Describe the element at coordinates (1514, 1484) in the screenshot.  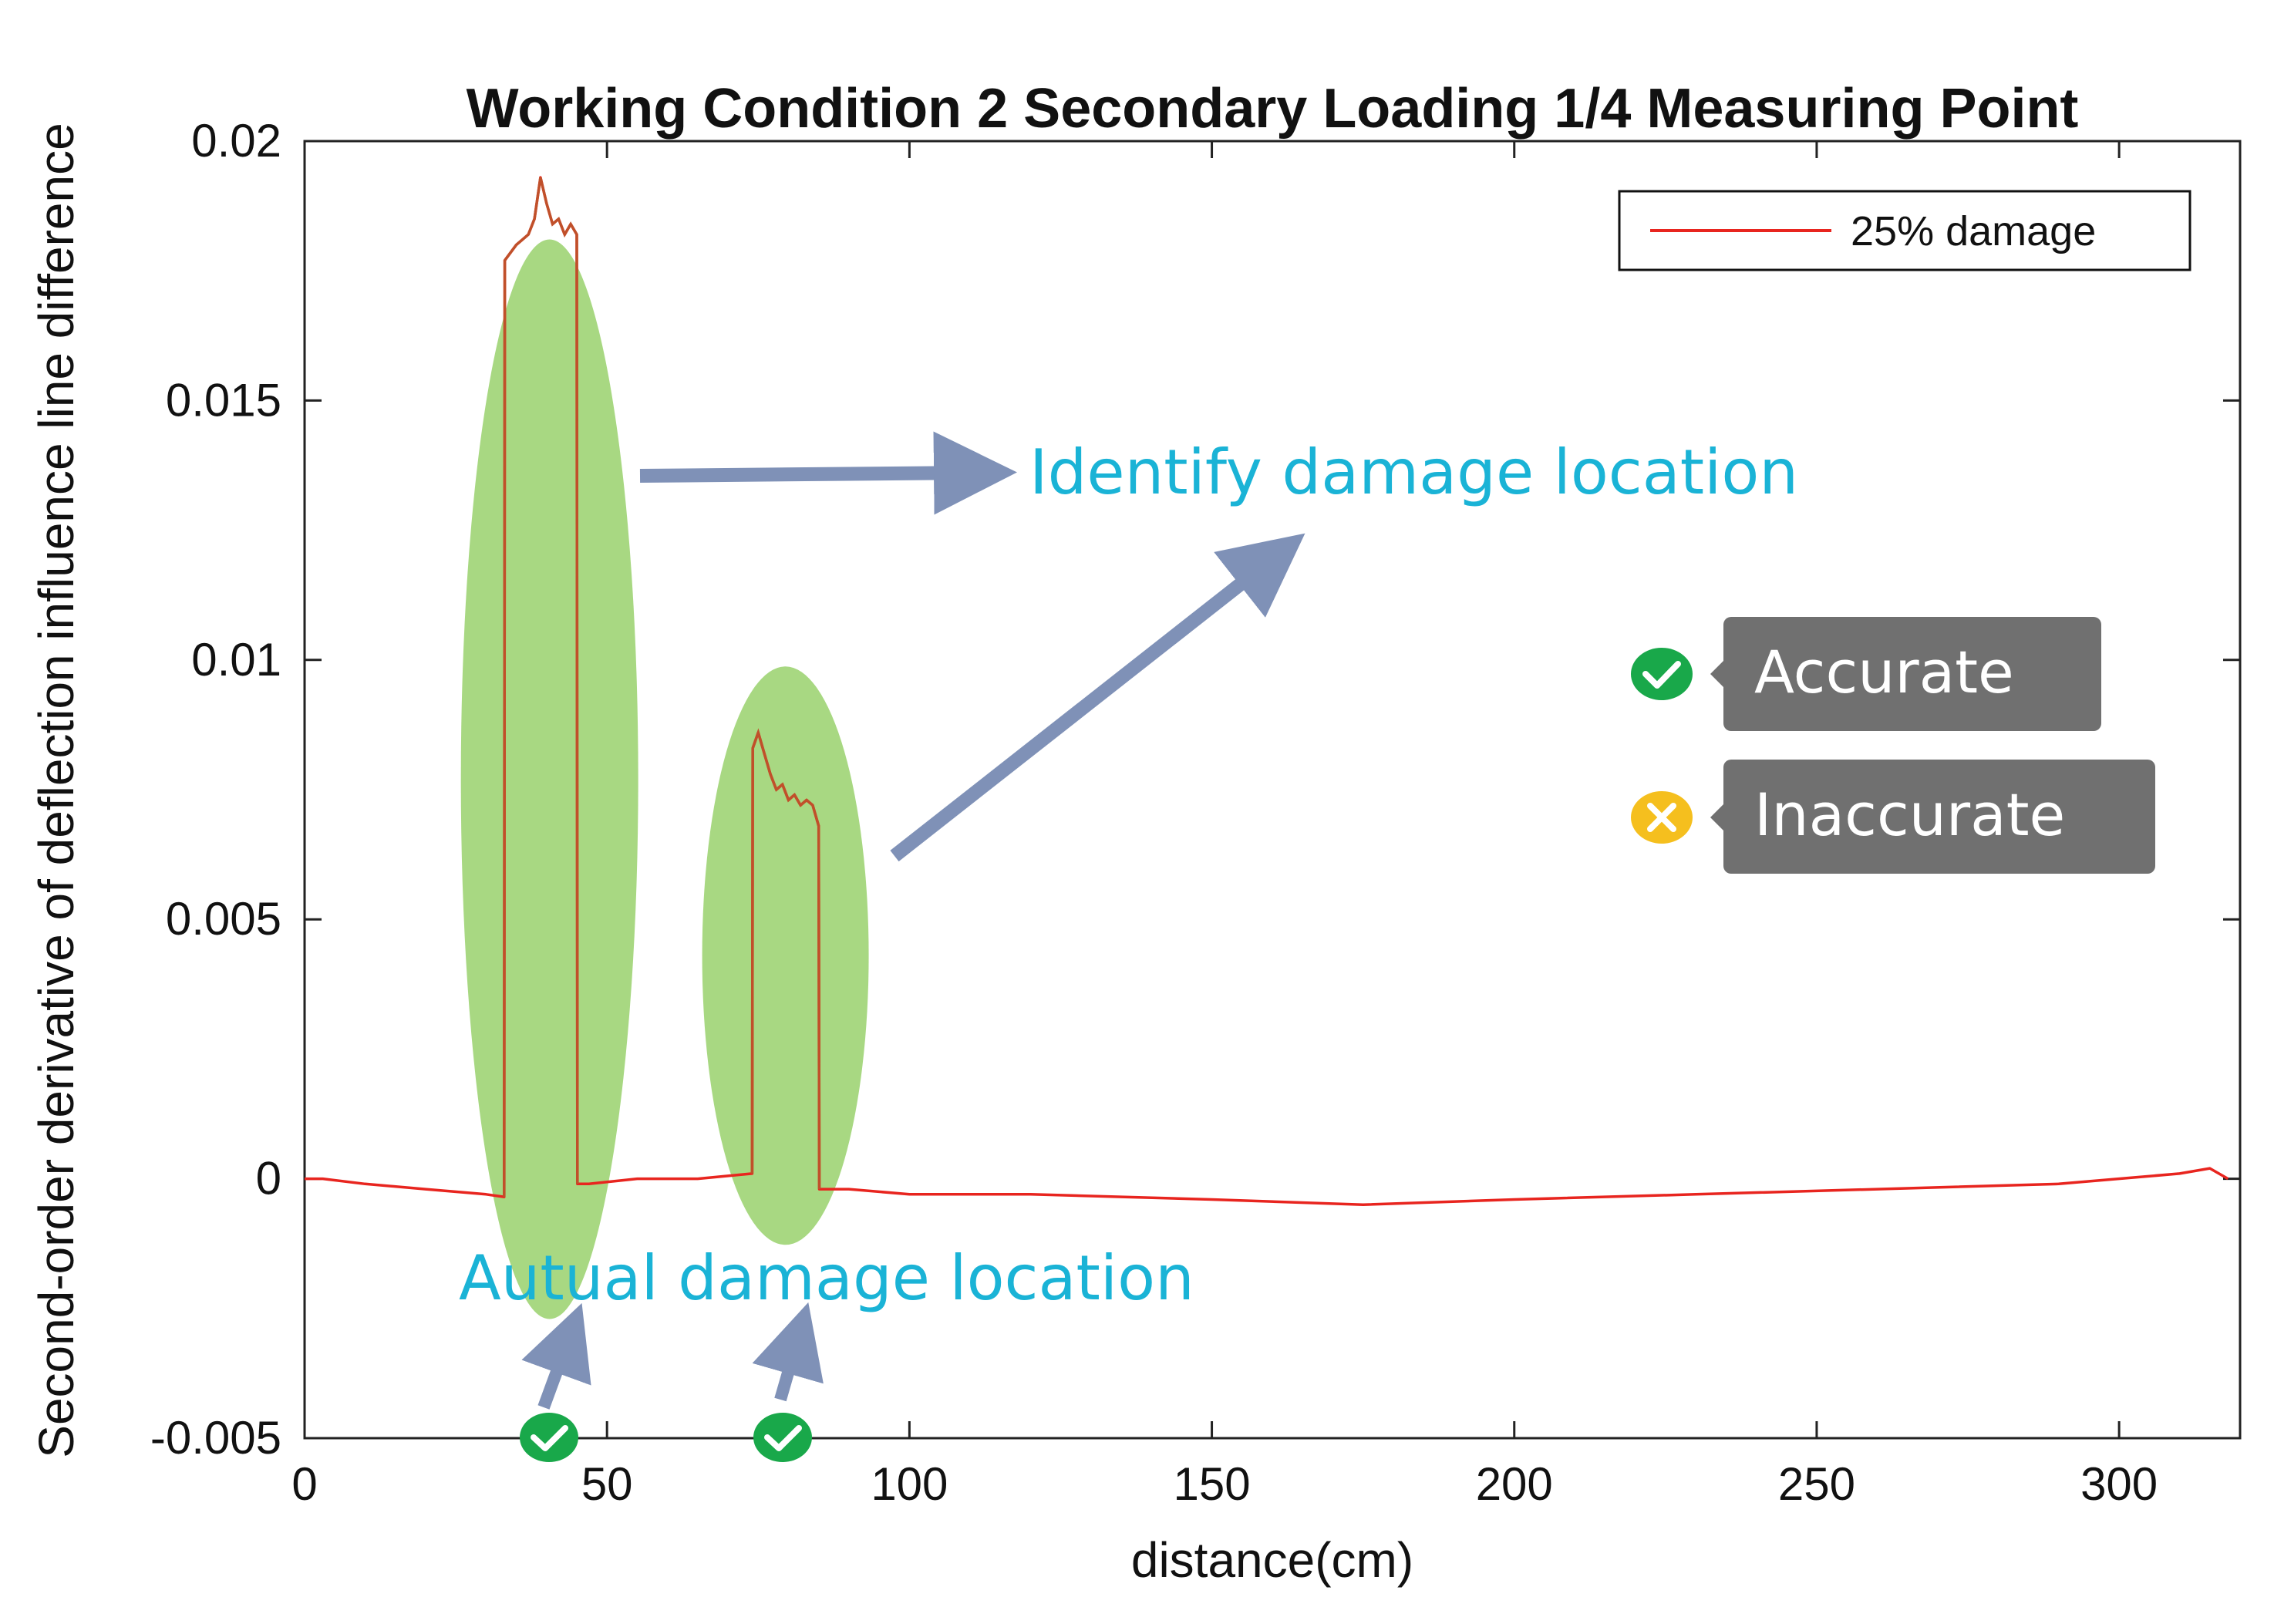
I see `x-tick-label: 200` at that location.